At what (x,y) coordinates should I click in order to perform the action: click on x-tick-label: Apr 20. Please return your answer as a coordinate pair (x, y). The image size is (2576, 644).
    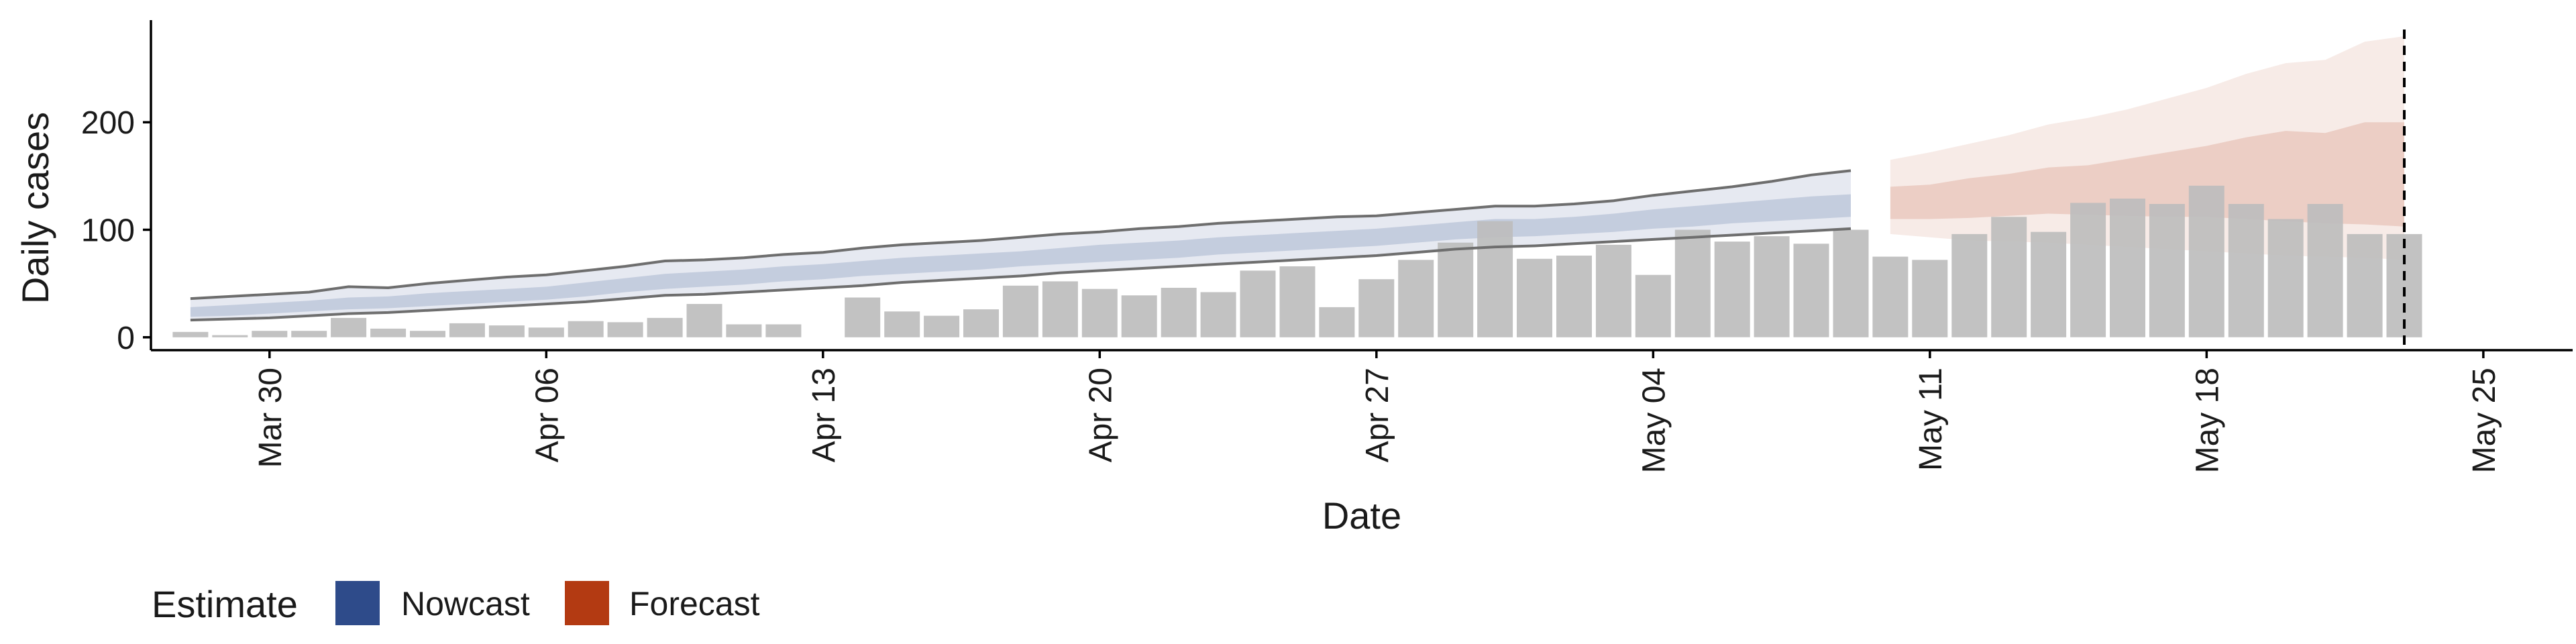
    Looking at the image, I should click on (1100, 415).